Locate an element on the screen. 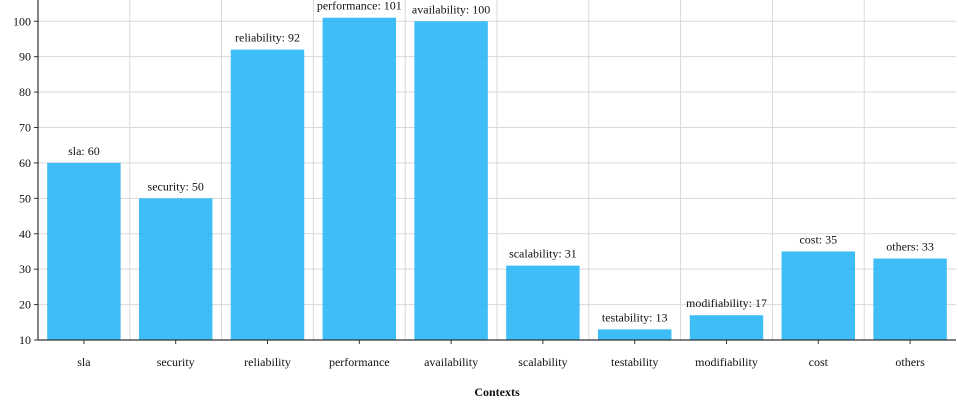 The height and width of the screenshot is (404, 958). x-tick-label-testability: testability is located at coordinates (634, 362).